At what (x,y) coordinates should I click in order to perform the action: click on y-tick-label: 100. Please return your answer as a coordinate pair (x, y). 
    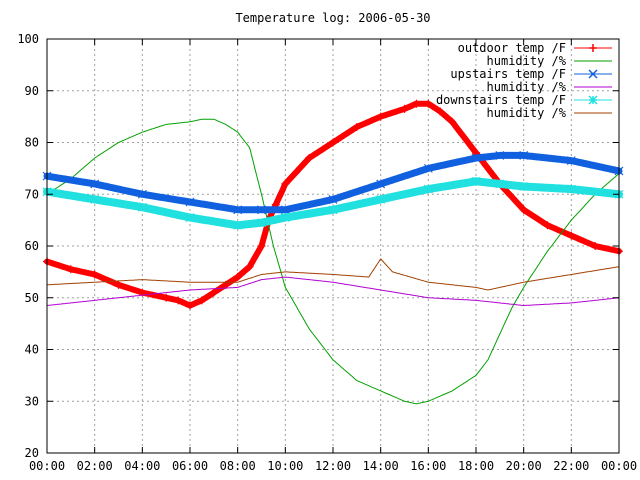
    Looking at the image, I should click on (28, 39).